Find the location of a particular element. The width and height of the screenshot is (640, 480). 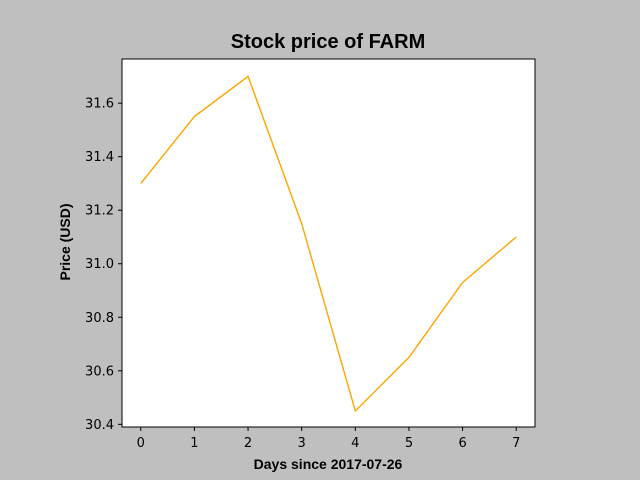

y-axis-ticks: 30.4 30.6 30.8 31.0 31.2 31.4 31.6 is located at coordinates (103, 265).